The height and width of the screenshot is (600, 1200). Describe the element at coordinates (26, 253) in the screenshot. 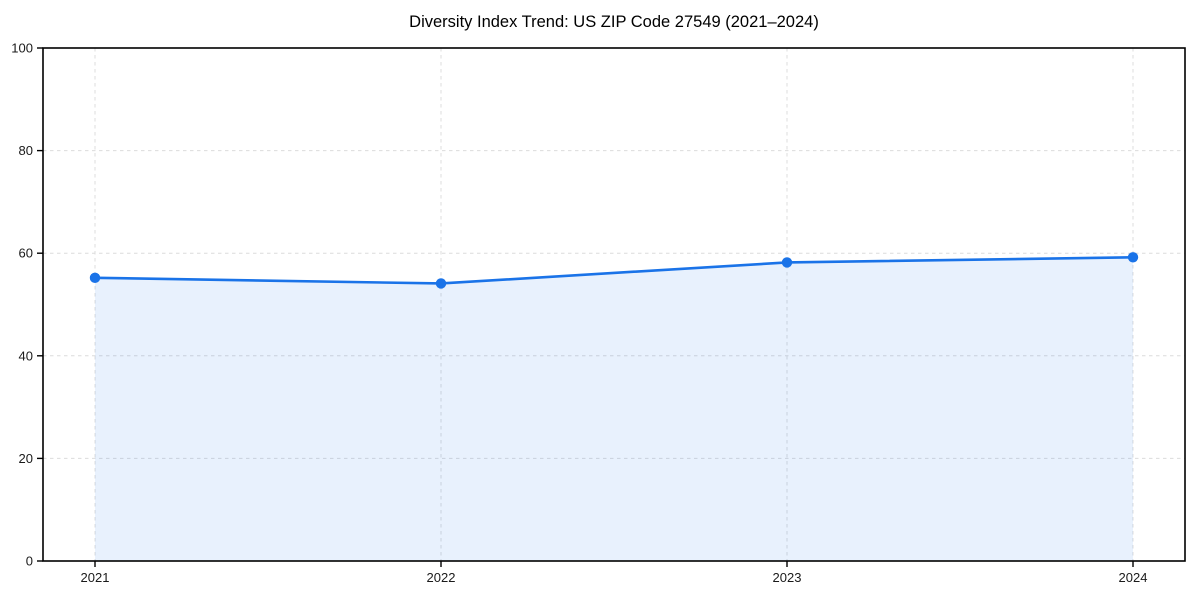

I see `y-axis-tick-label: 60` at that location.